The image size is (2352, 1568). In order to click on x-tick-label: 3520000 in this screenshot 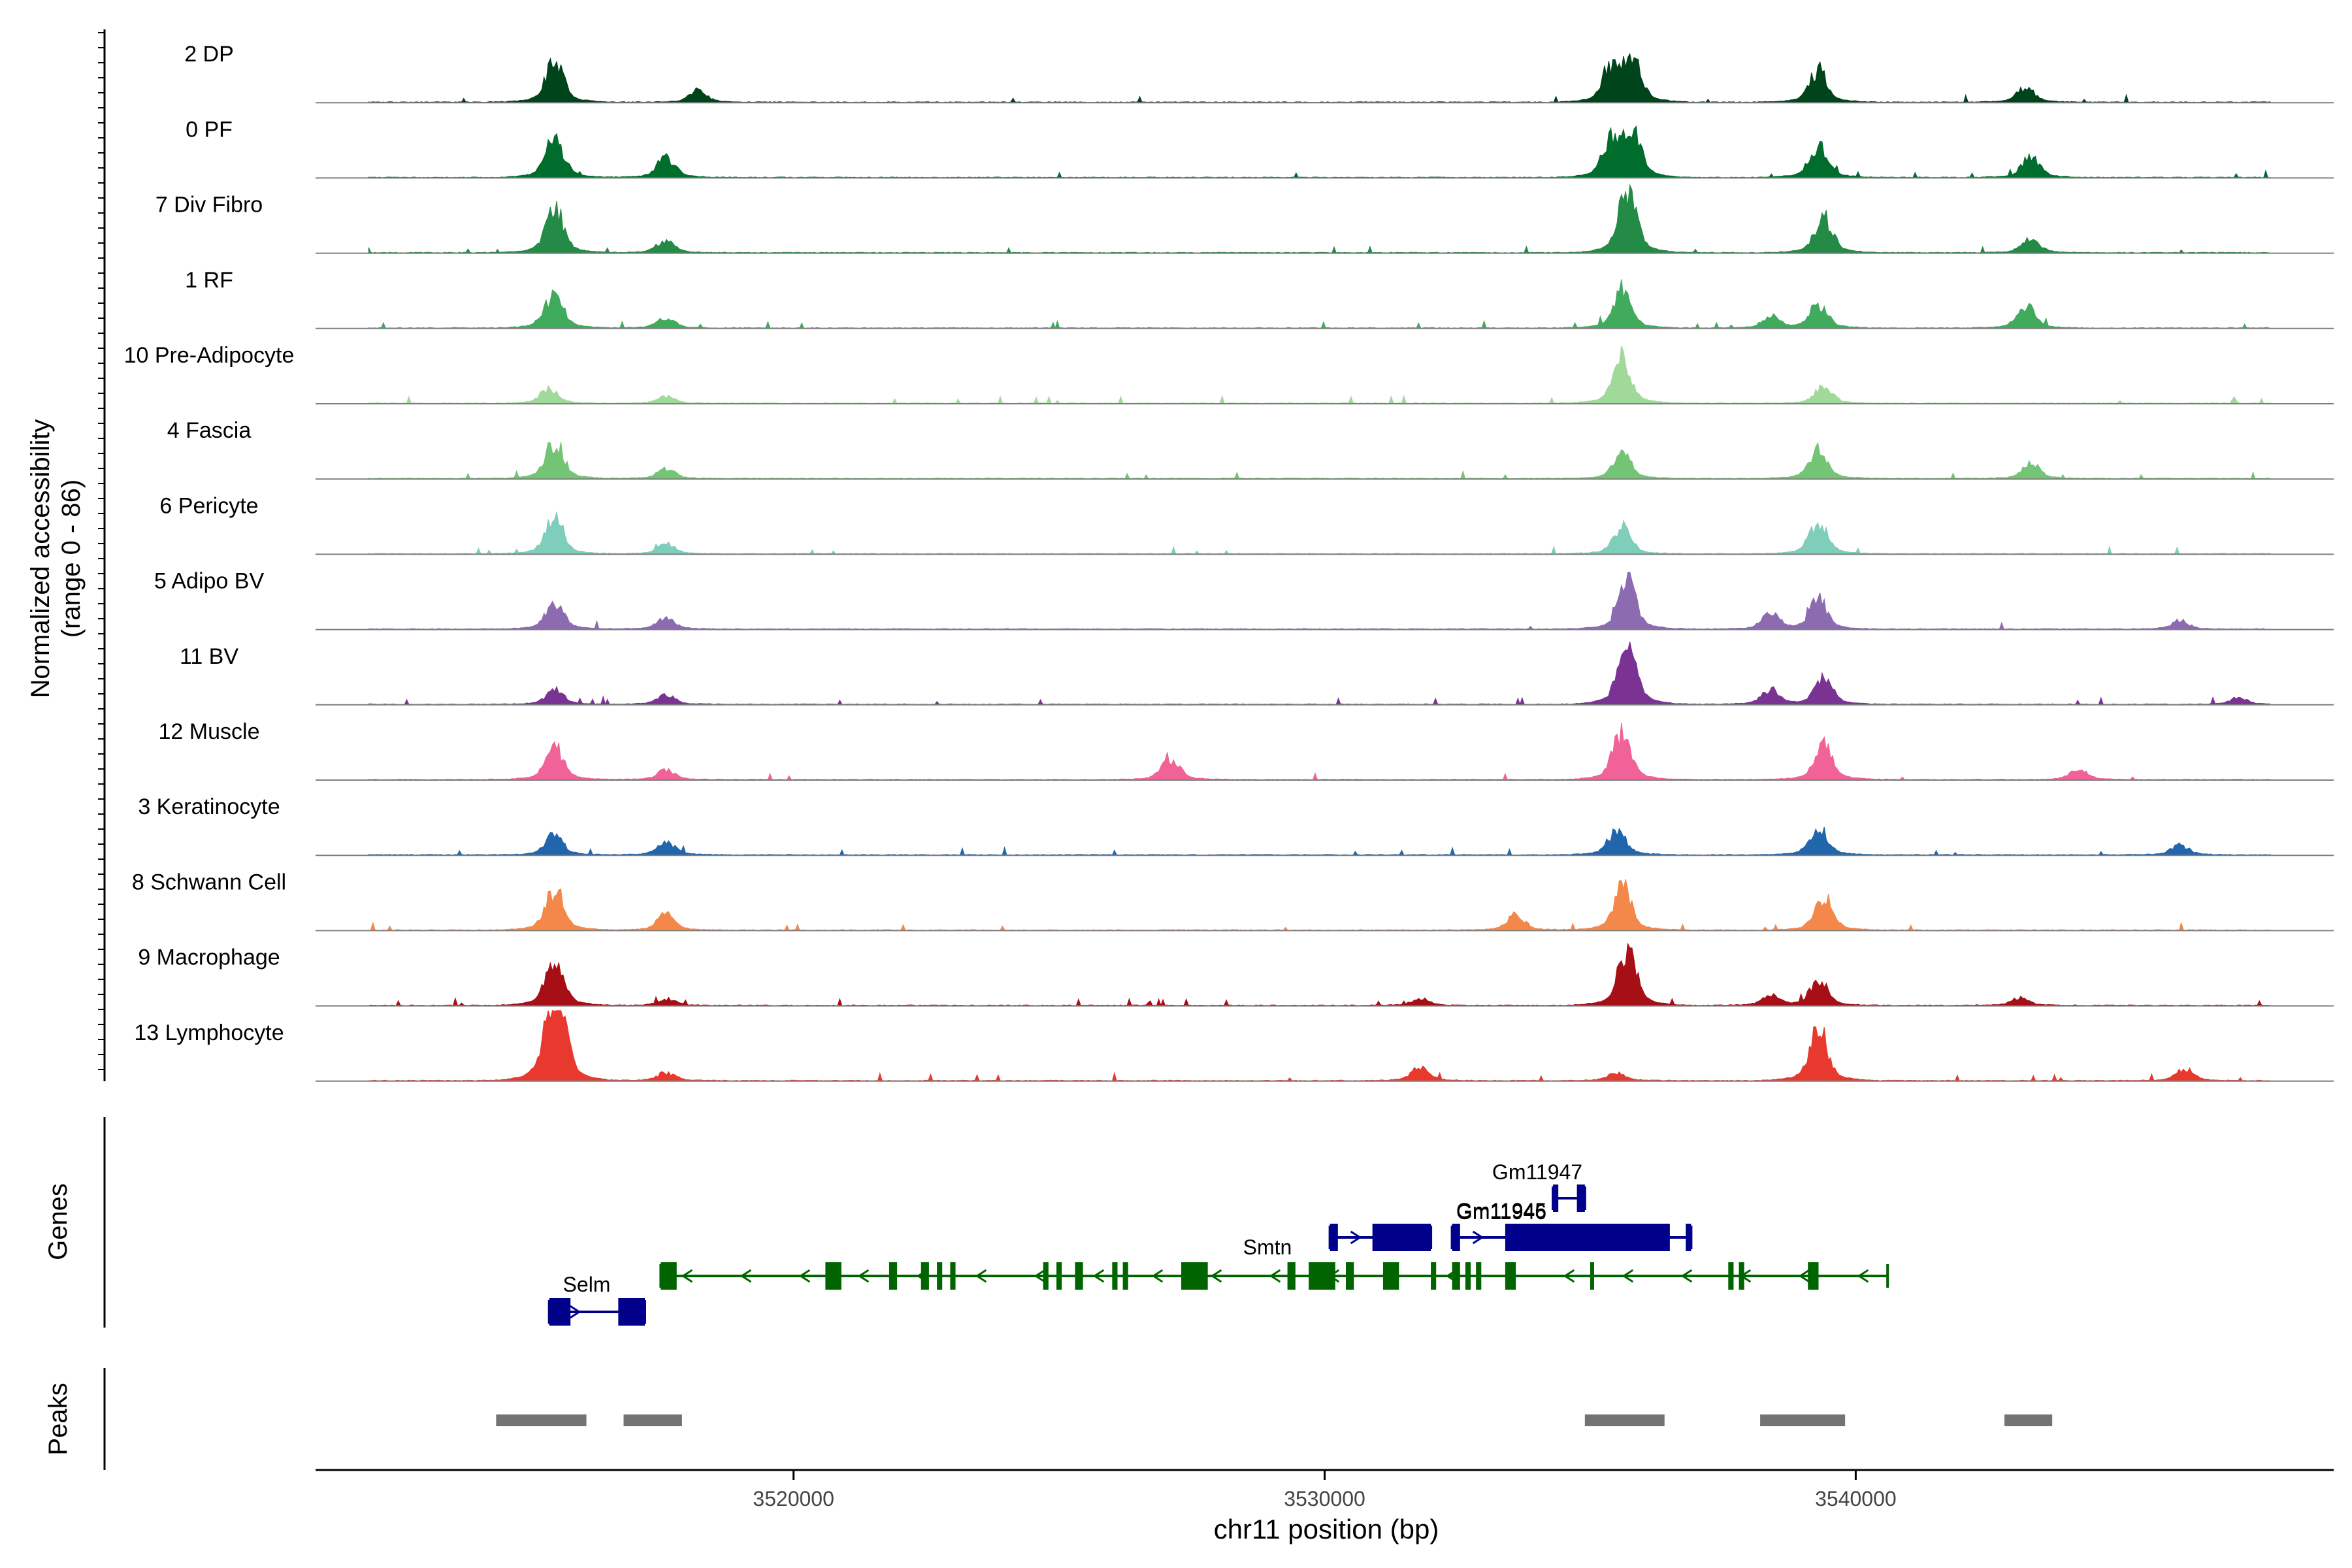, I will do `click(793, 1499)`.